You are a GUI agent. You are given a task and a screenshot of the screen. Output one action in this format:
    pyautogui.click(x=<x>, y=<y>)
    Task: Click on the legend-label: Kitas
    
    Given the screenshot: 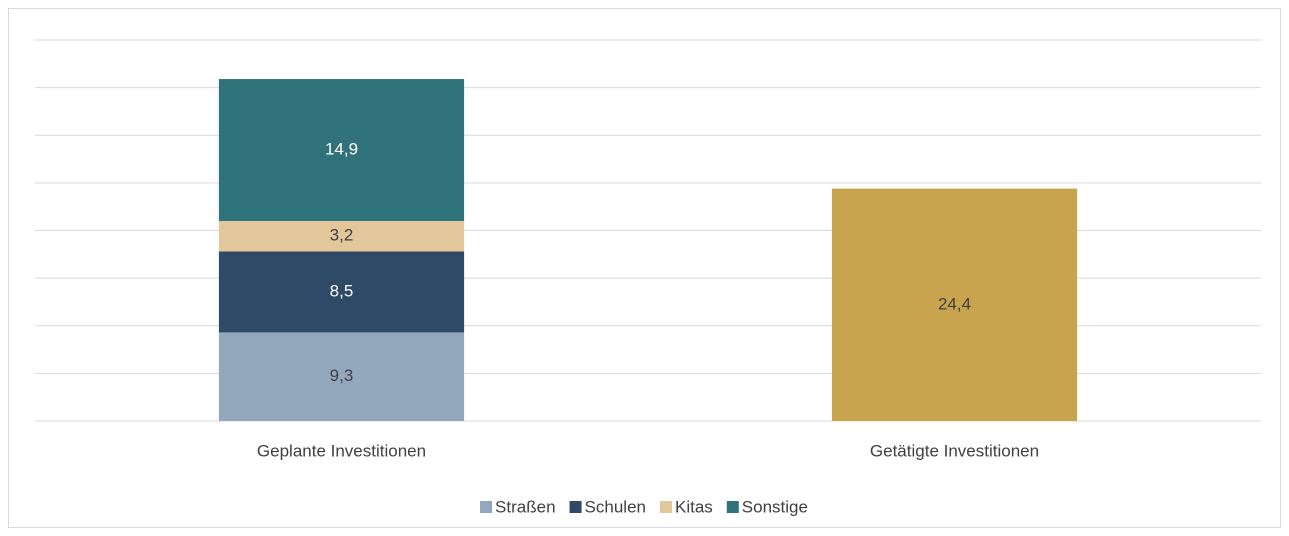 What is the action you would take?
    pyautogui.click(x=694, y=506)
    